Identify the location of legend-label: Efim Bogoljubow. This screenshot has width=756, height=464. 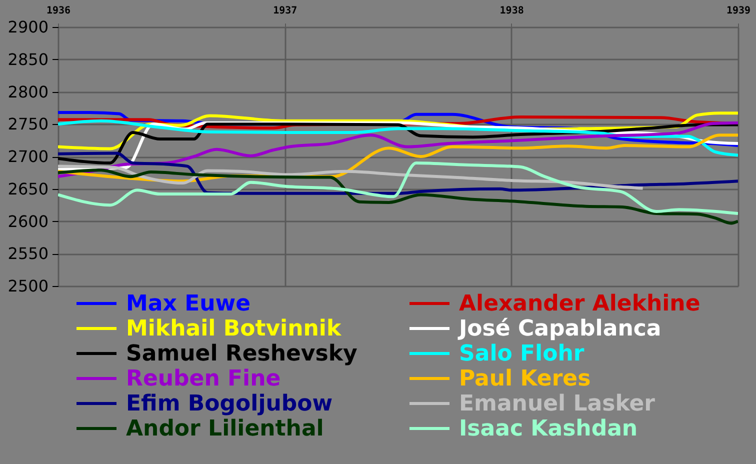
(229, 404).